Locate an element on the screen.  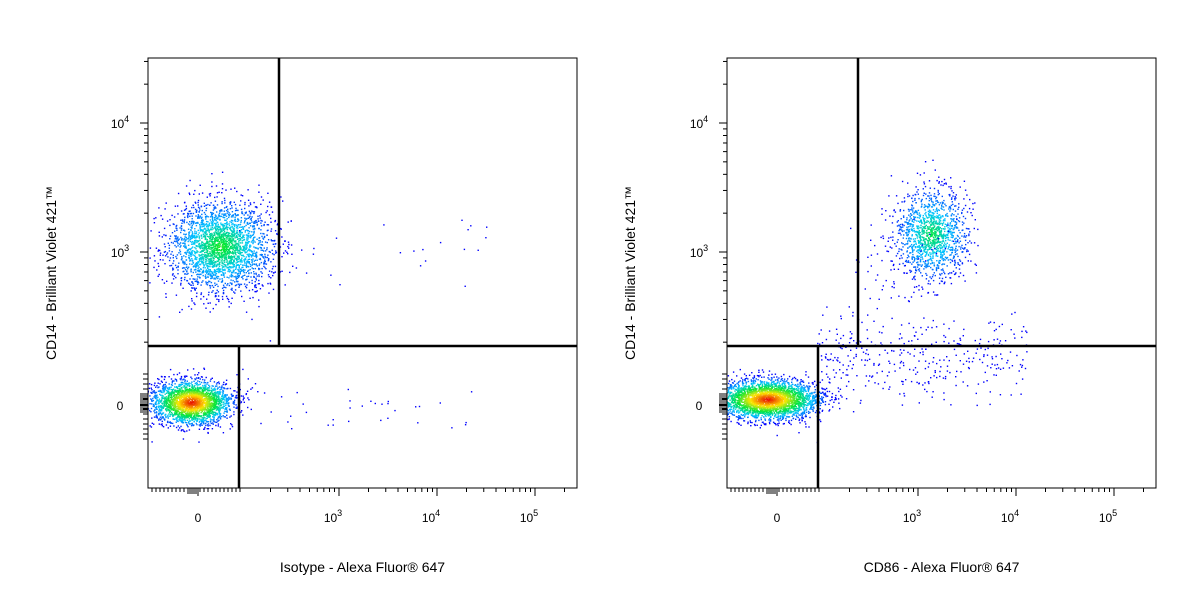
x-axis-label: CD86 - Alexa Fluor® 647 is located at coordinates (942, 567).